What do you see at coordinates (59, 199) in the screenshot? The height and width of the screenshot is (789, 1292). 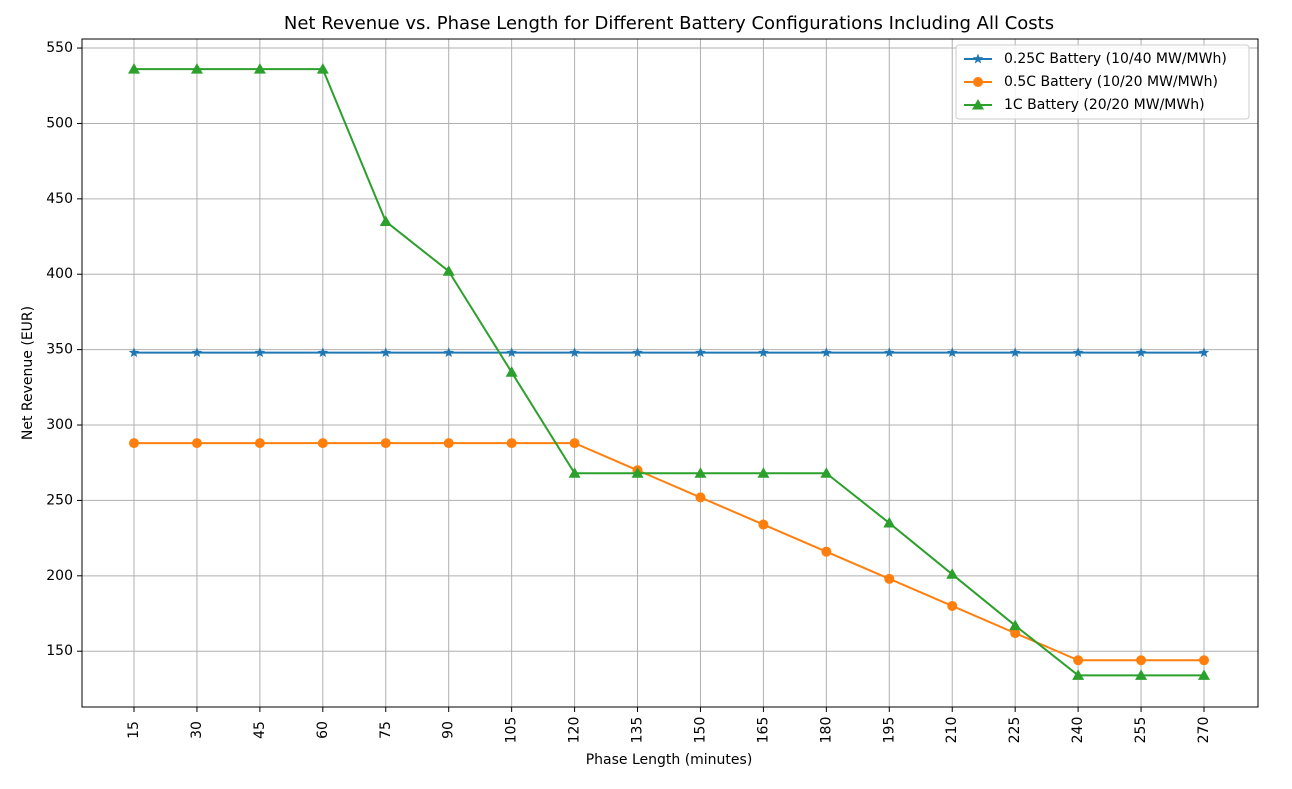 I see `y-tick-label: 450` at bounding box center [59, 199].